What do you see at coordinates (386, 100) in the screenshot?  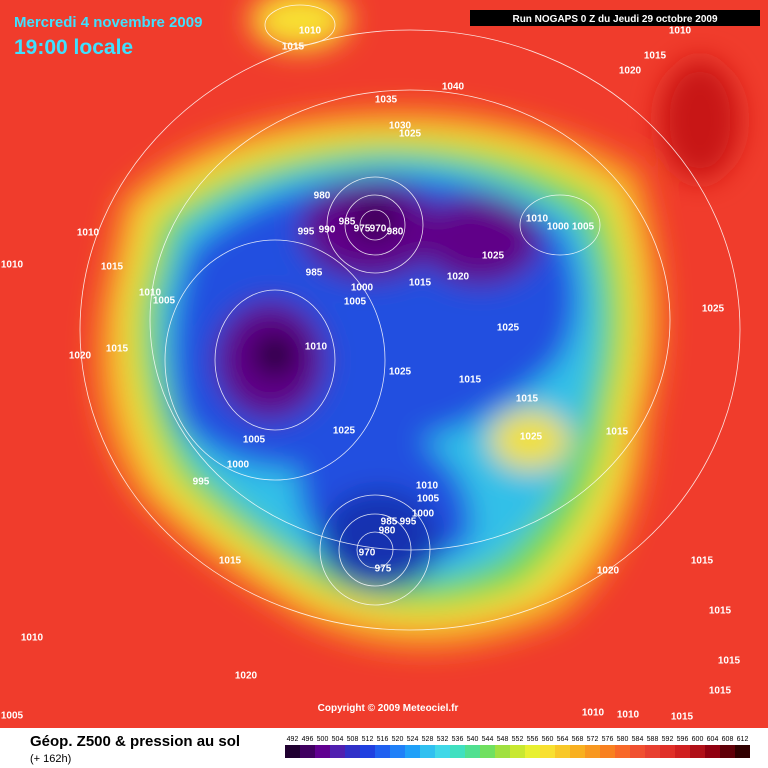 I see `isobar-label: 1035` at bounding box center [386, 100].